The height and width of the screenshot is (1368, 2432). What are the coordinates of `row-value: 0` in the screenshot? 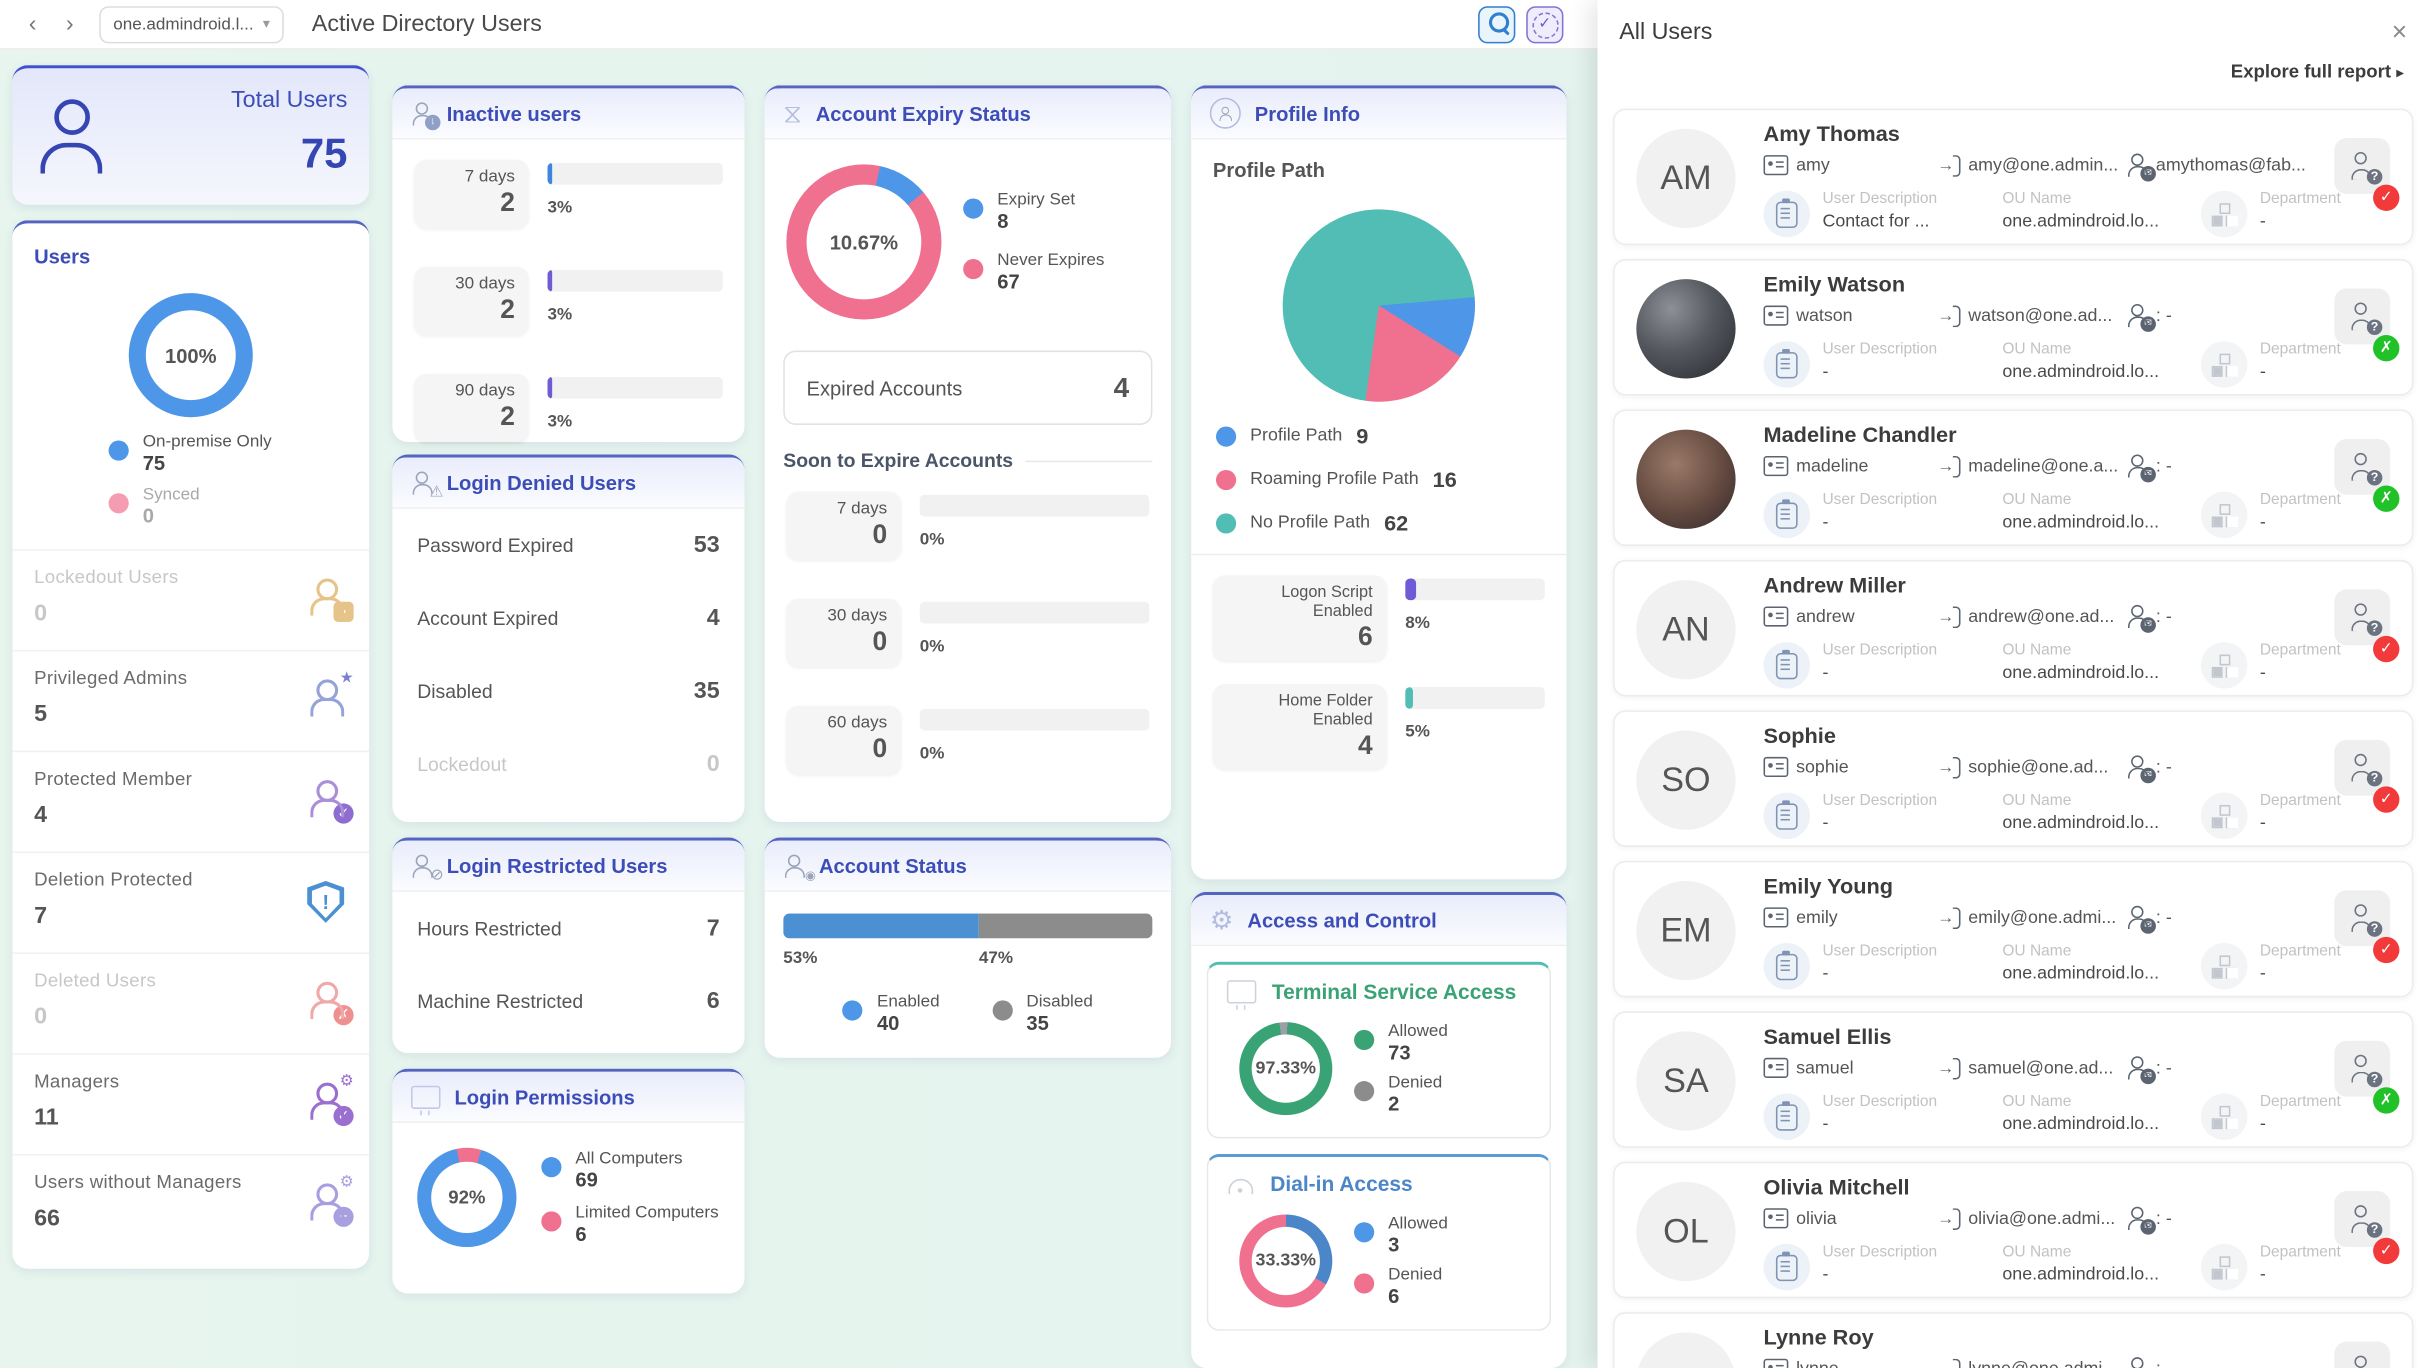 It's located at (713, 764).